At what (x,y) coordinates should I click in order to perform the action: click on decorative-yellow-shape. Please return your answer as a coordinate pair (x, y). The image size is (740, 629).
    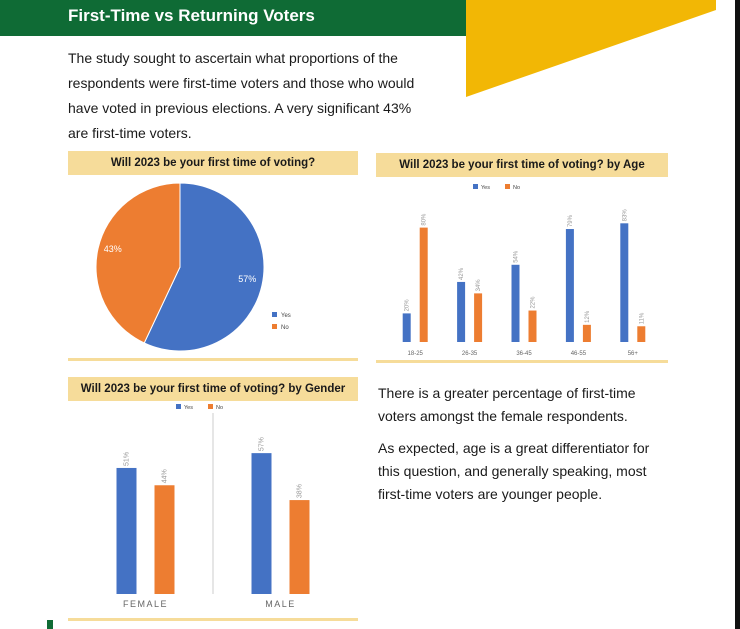
    Looking at the image, I should click on (591, 48).